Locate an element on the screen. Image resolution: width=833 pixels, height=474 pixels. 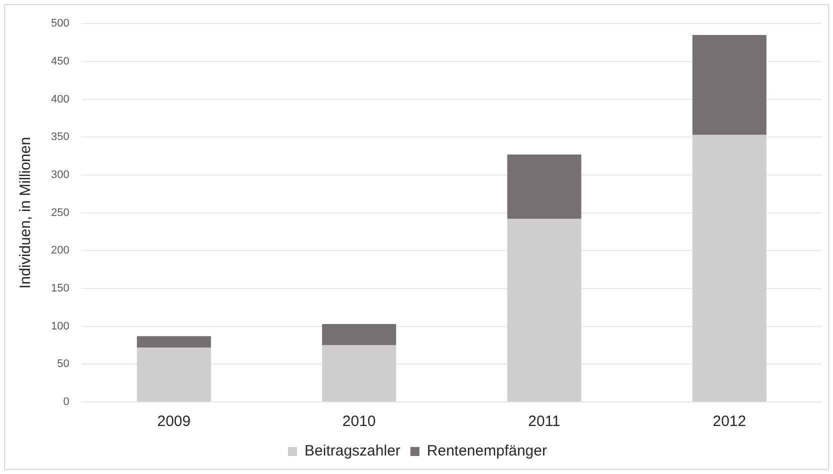
x-tick-label: 2012 is located at coordinates (729, 421).